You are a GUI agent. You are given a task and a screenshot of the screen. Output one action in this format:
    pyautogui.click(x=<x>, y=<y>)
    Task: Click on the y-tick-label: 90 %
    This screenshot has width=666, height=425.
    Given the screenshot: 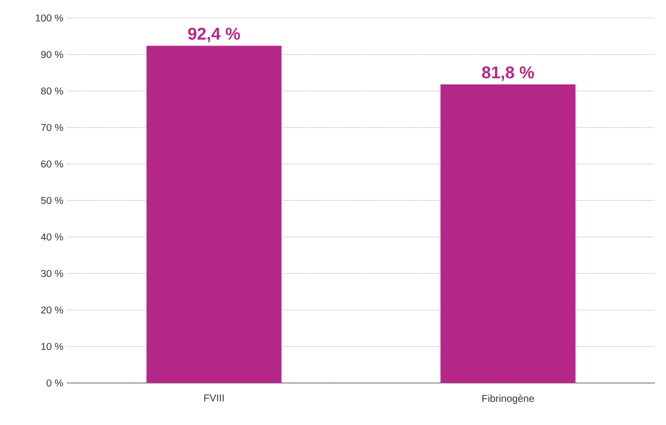 What is the action you would take?
    pyautogui.click(x=52, y=54)
    